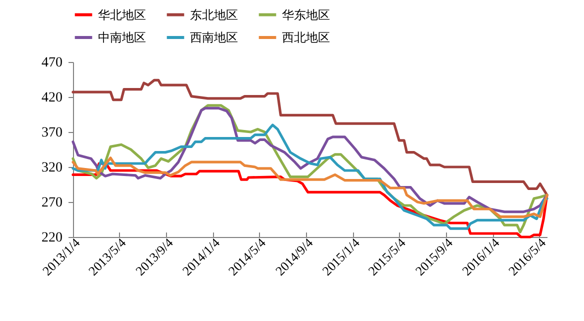 This screenshot has height=321, width=584. I want to click on y-tick-label: 270, so click(52, 203).